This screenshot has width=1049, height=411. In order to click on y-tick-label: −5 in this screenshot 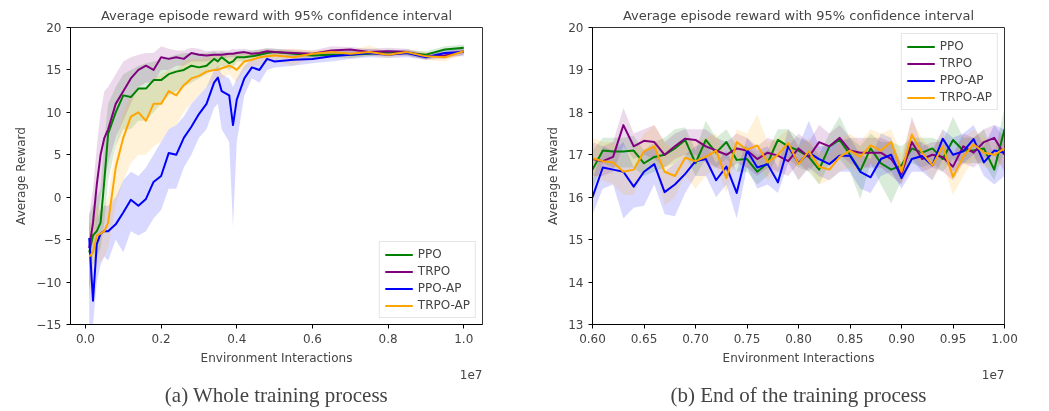, I will do `click(52, 240)`.